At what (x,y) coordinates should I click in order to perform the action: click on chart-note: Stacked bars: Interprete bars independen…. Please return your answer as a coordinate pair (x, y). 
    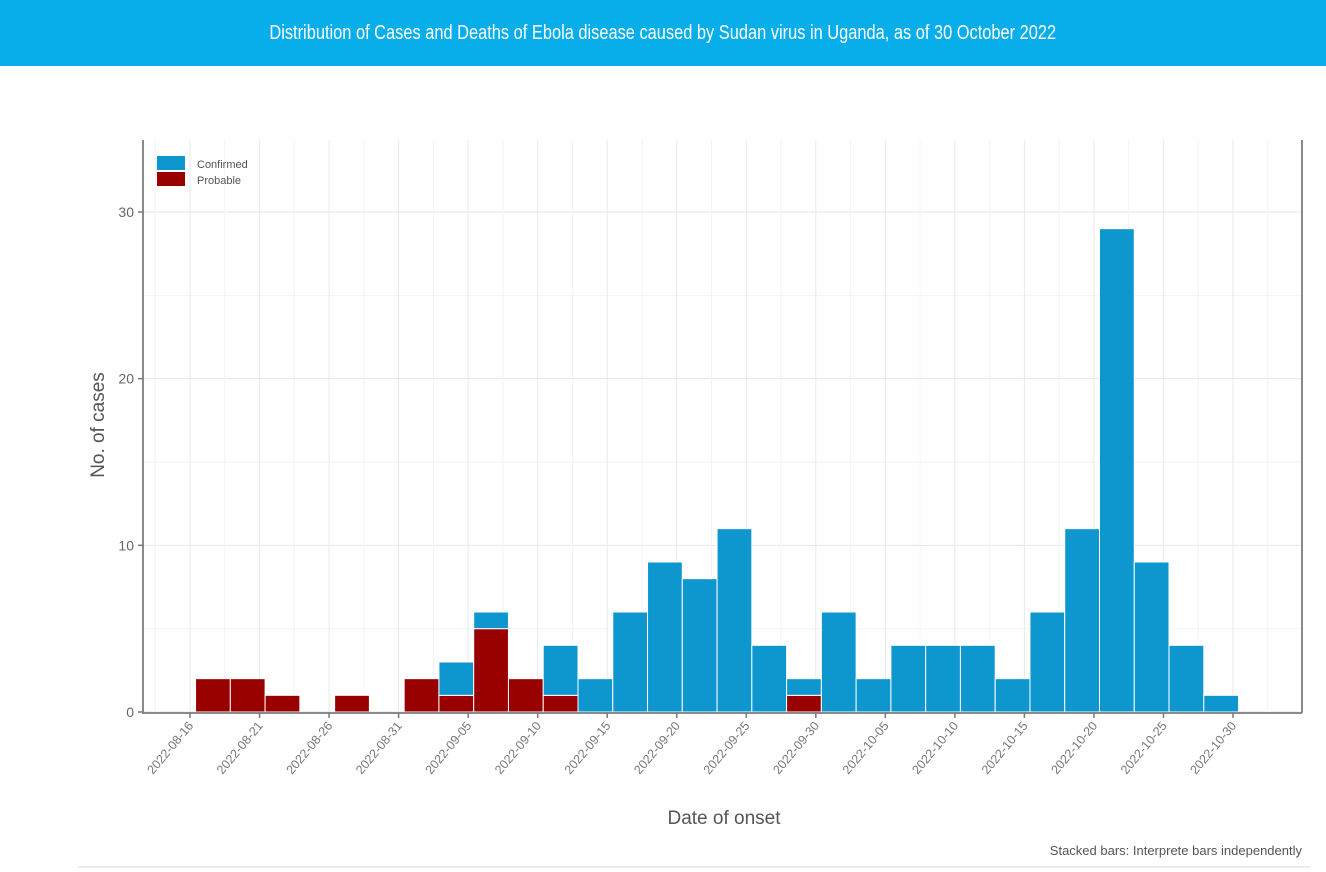
    Looking at the image, I should click on (1176, 850).